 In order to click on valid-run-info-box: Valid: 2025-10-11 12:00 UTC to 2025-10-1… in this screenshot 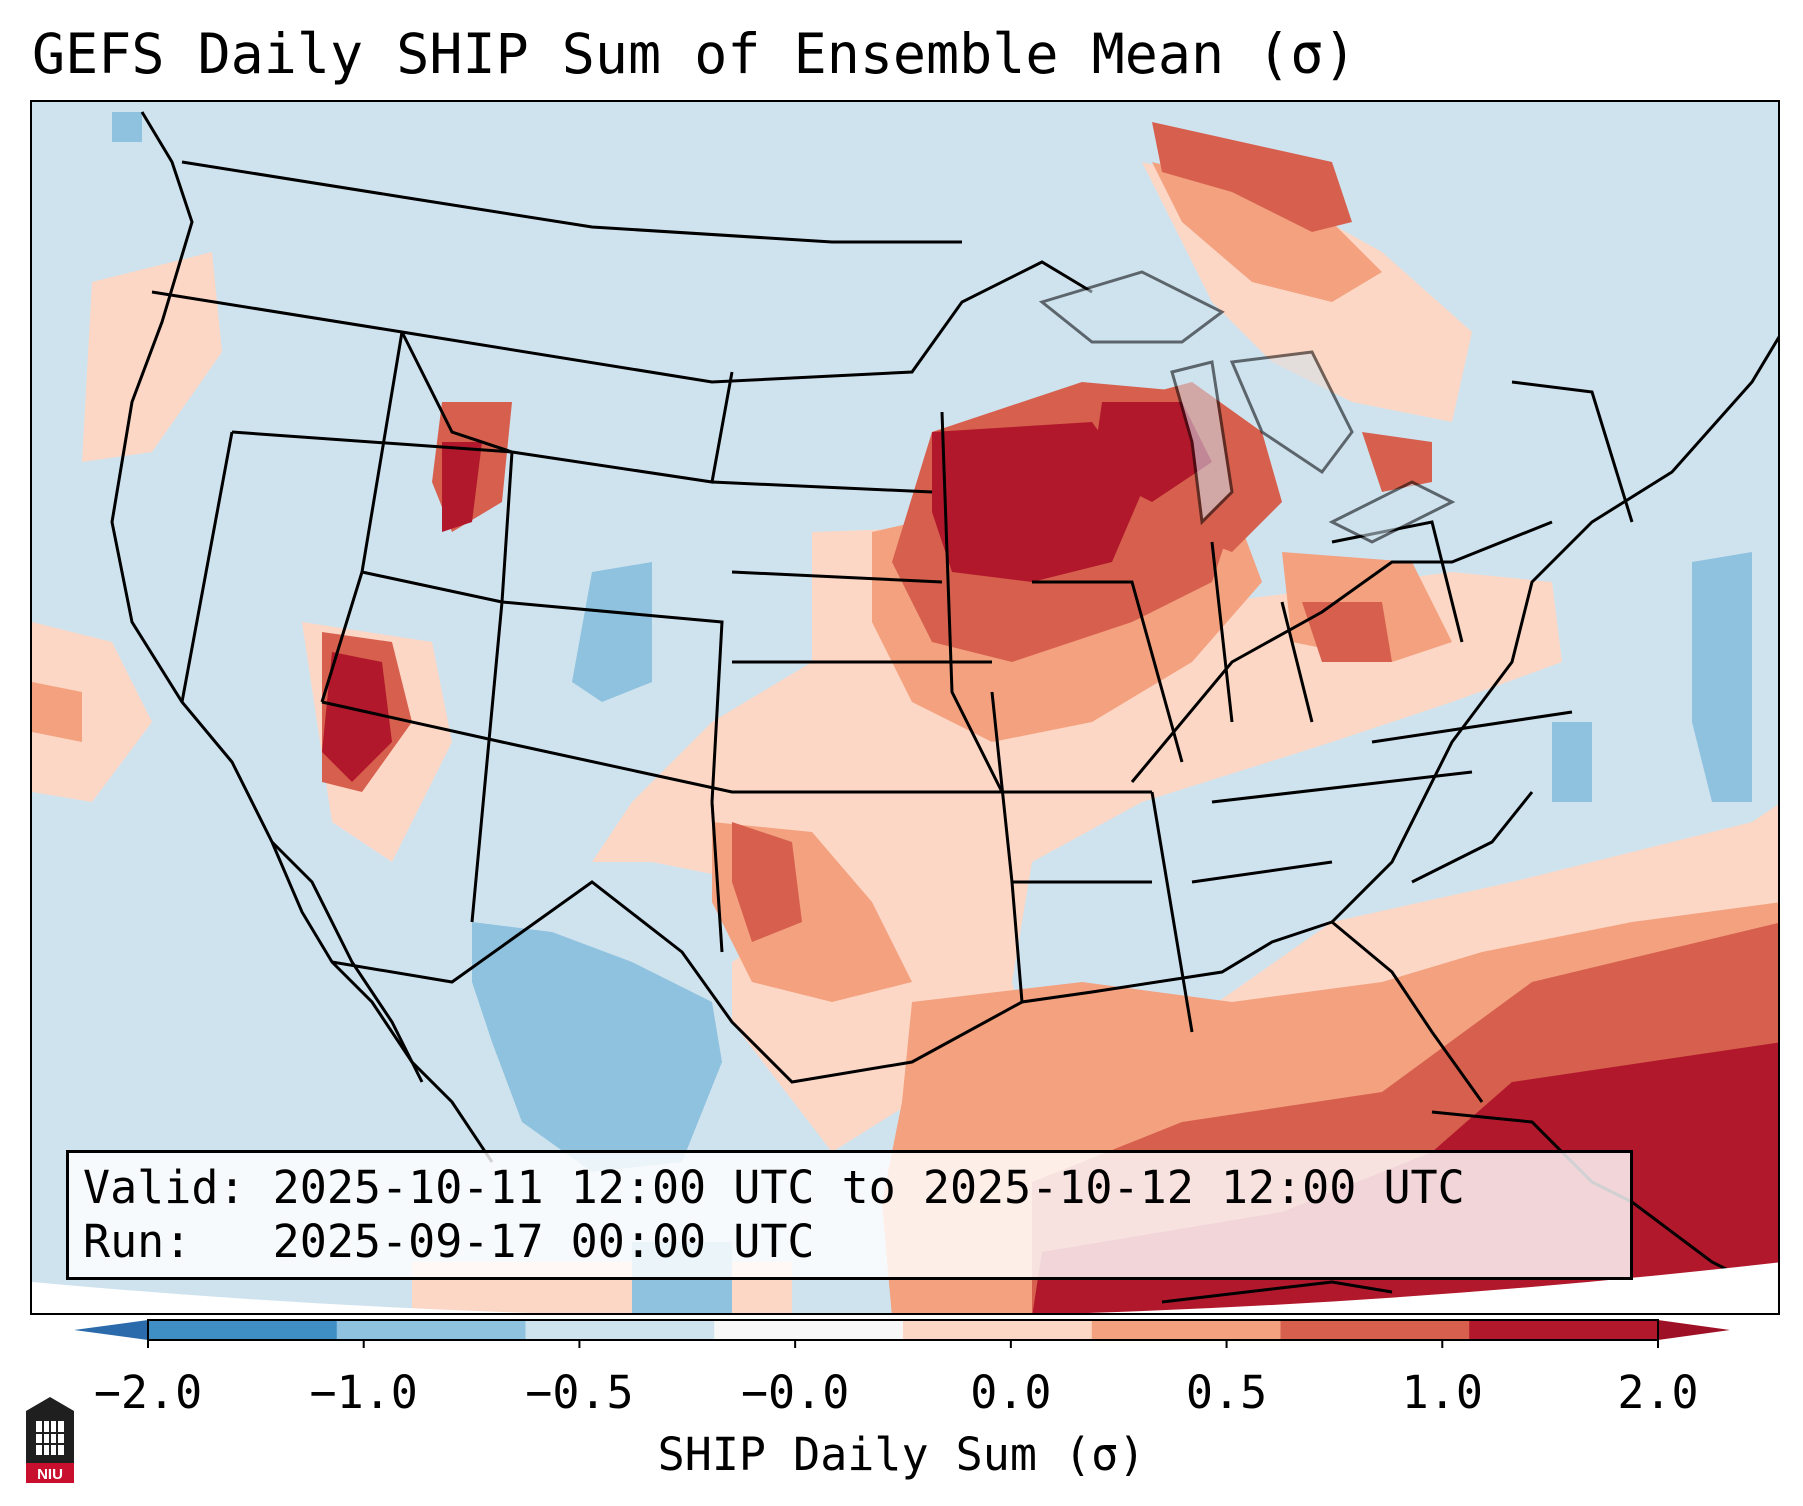, I will do `click(849, 1215)`.